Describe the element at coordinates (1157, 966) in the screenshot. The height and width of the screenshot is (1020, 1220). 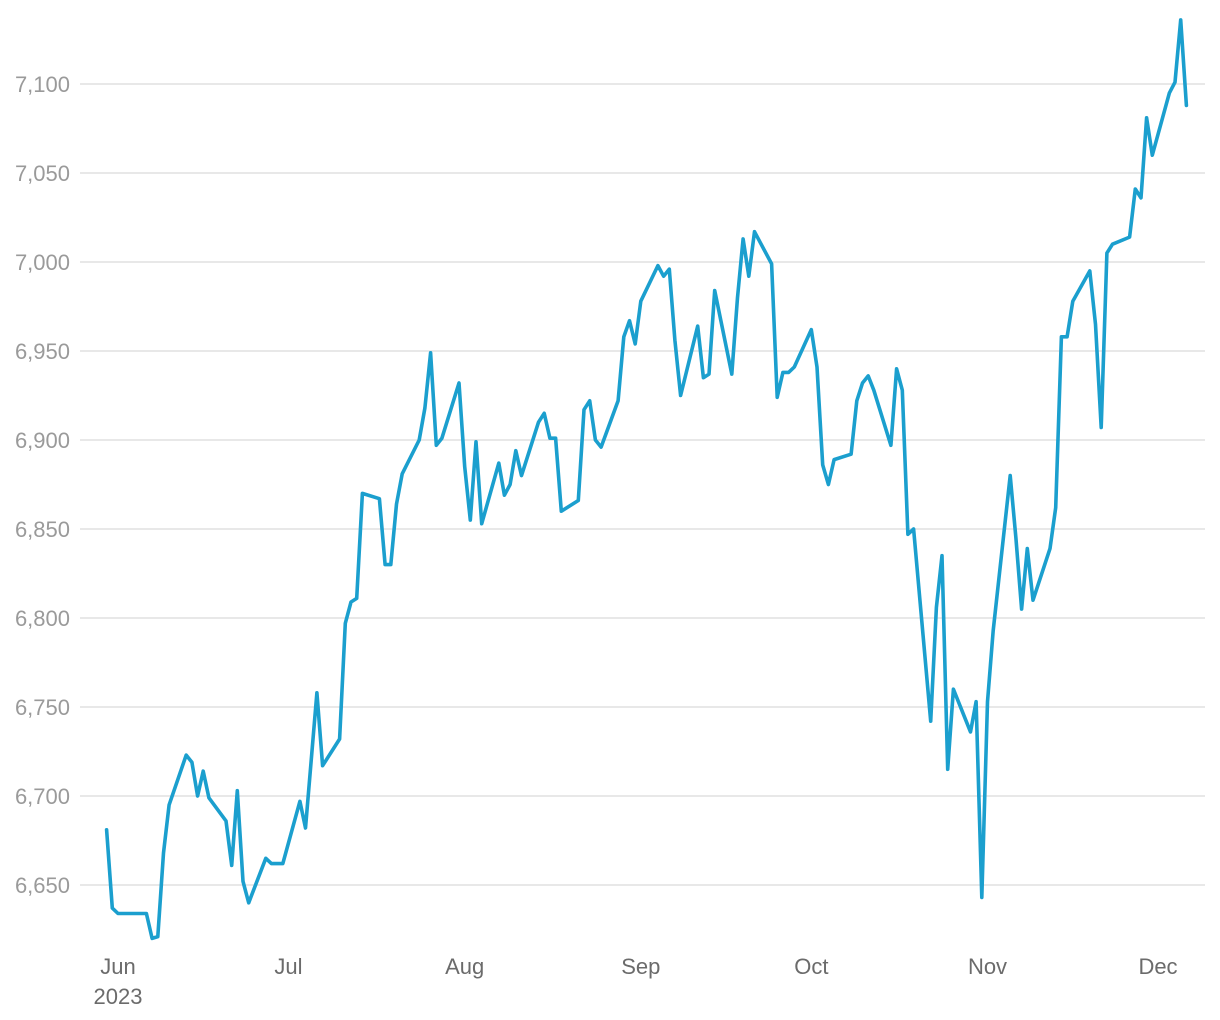
I see `x-tick-label: Dec` at that location.